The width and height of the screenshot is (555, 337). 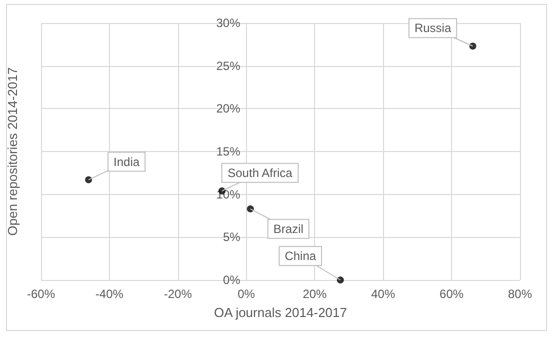 I want to click on y-tick-label: 10%, so click(x=228, y=194).